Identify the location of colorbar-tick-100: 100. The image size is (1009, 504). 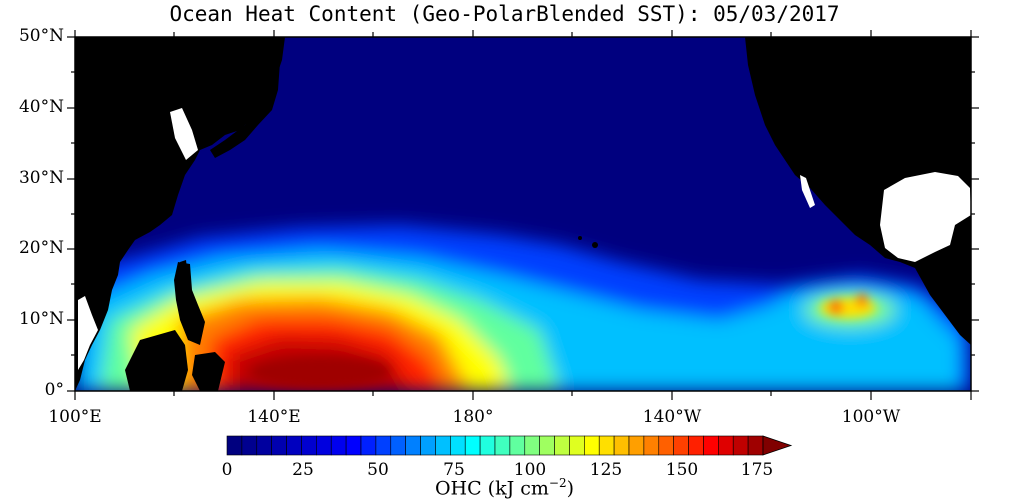
(530, 470).